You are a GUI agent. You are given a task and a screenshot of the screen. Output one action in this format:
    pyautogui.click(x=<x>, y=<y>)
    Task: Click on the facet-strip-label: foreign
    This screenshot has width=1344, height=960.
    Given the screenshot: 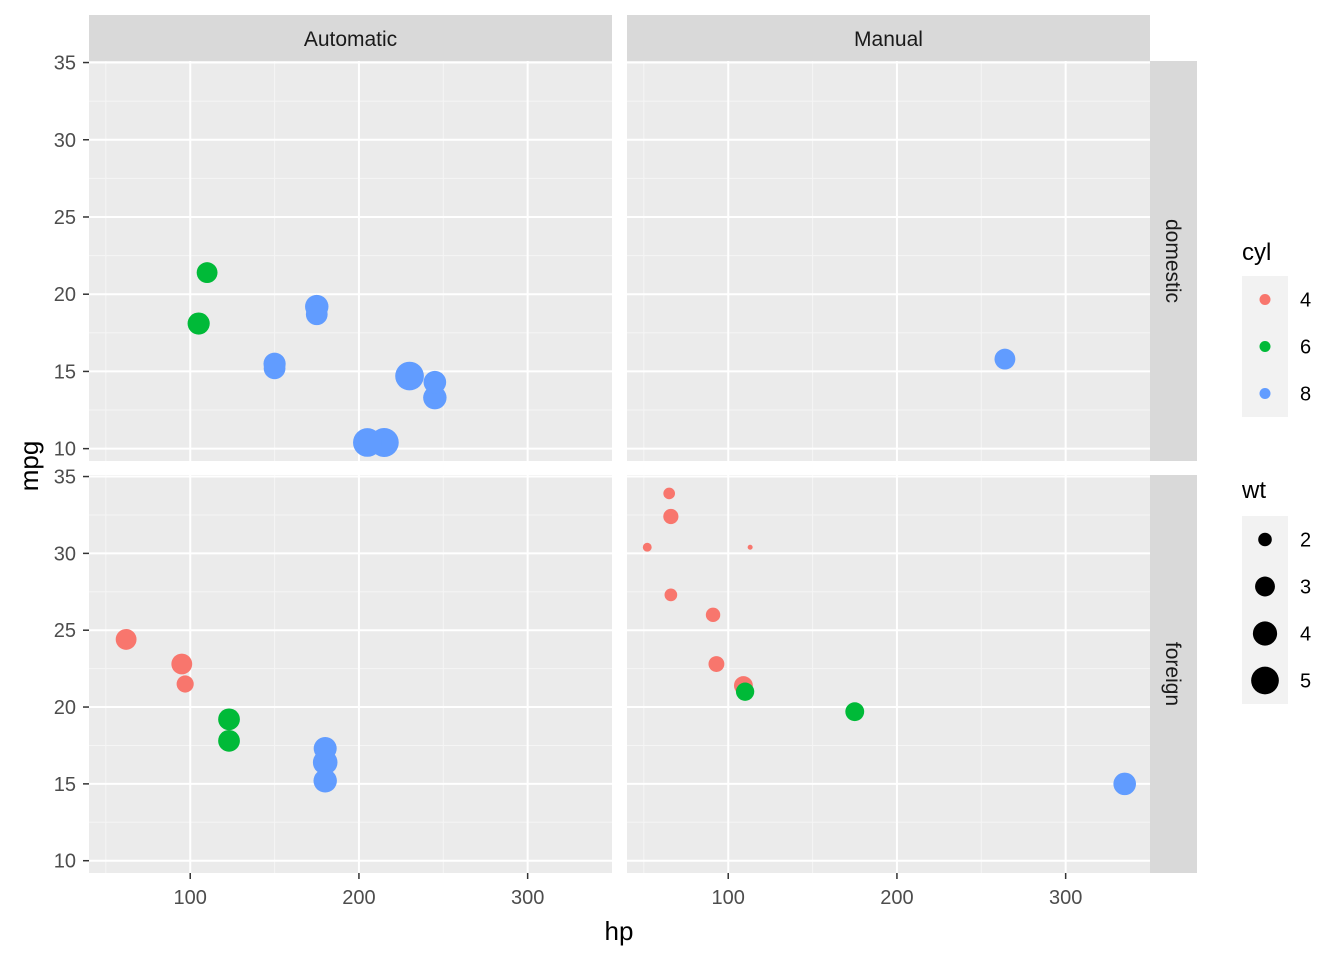 What is the action you would take?
    pyautogui.click(x=1172, y=674)
    